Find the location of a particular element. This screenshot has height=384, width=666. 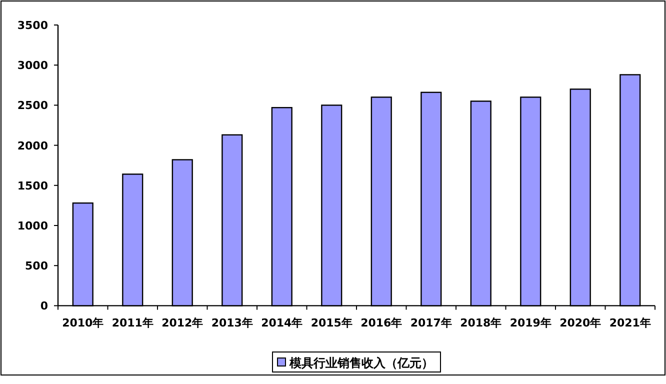

x-tick-label: 2017年 is located at coordinates (431, 323).